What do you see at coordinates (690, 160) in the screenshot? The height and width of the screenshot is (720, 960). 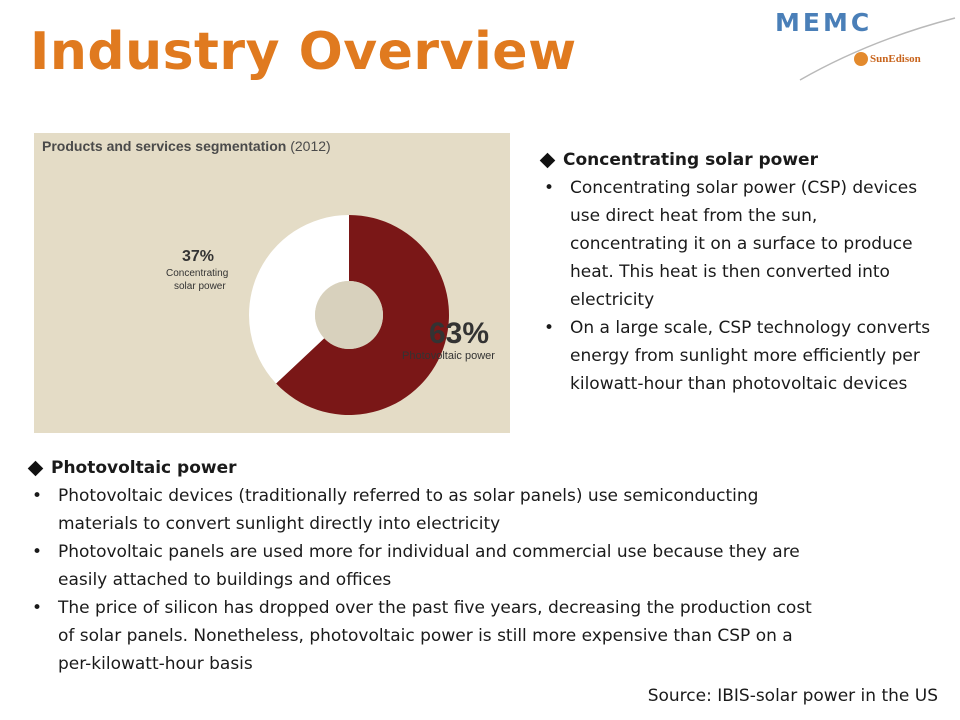 I see `csp-heading-text: Concentrating solar power` at bounding box center [690, 160].